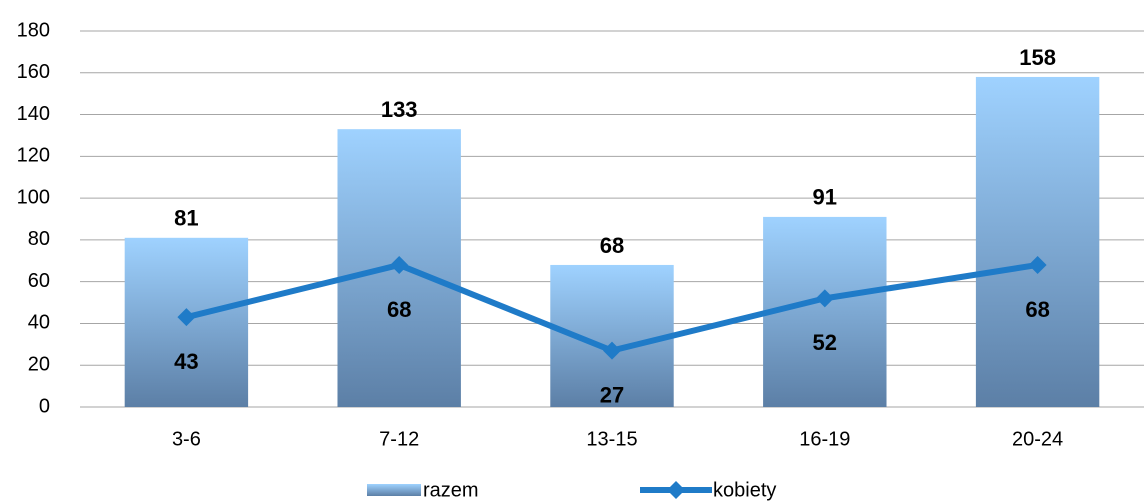  I want to click on legend-marker, so click(676, 490).